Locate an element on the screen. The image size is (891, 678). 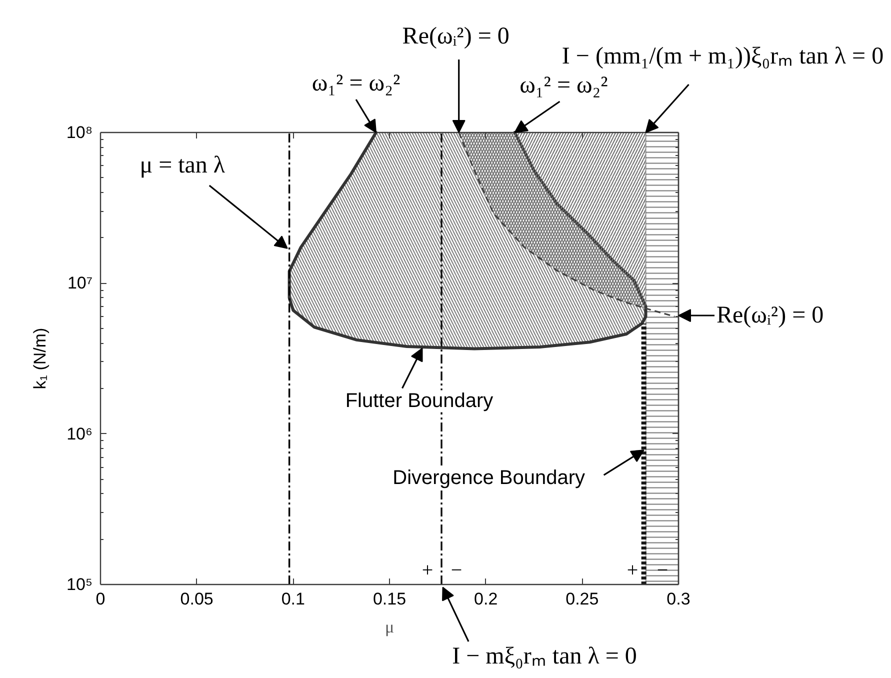
y-tick-label: 10⁷ is located at coordinates (79, 283).